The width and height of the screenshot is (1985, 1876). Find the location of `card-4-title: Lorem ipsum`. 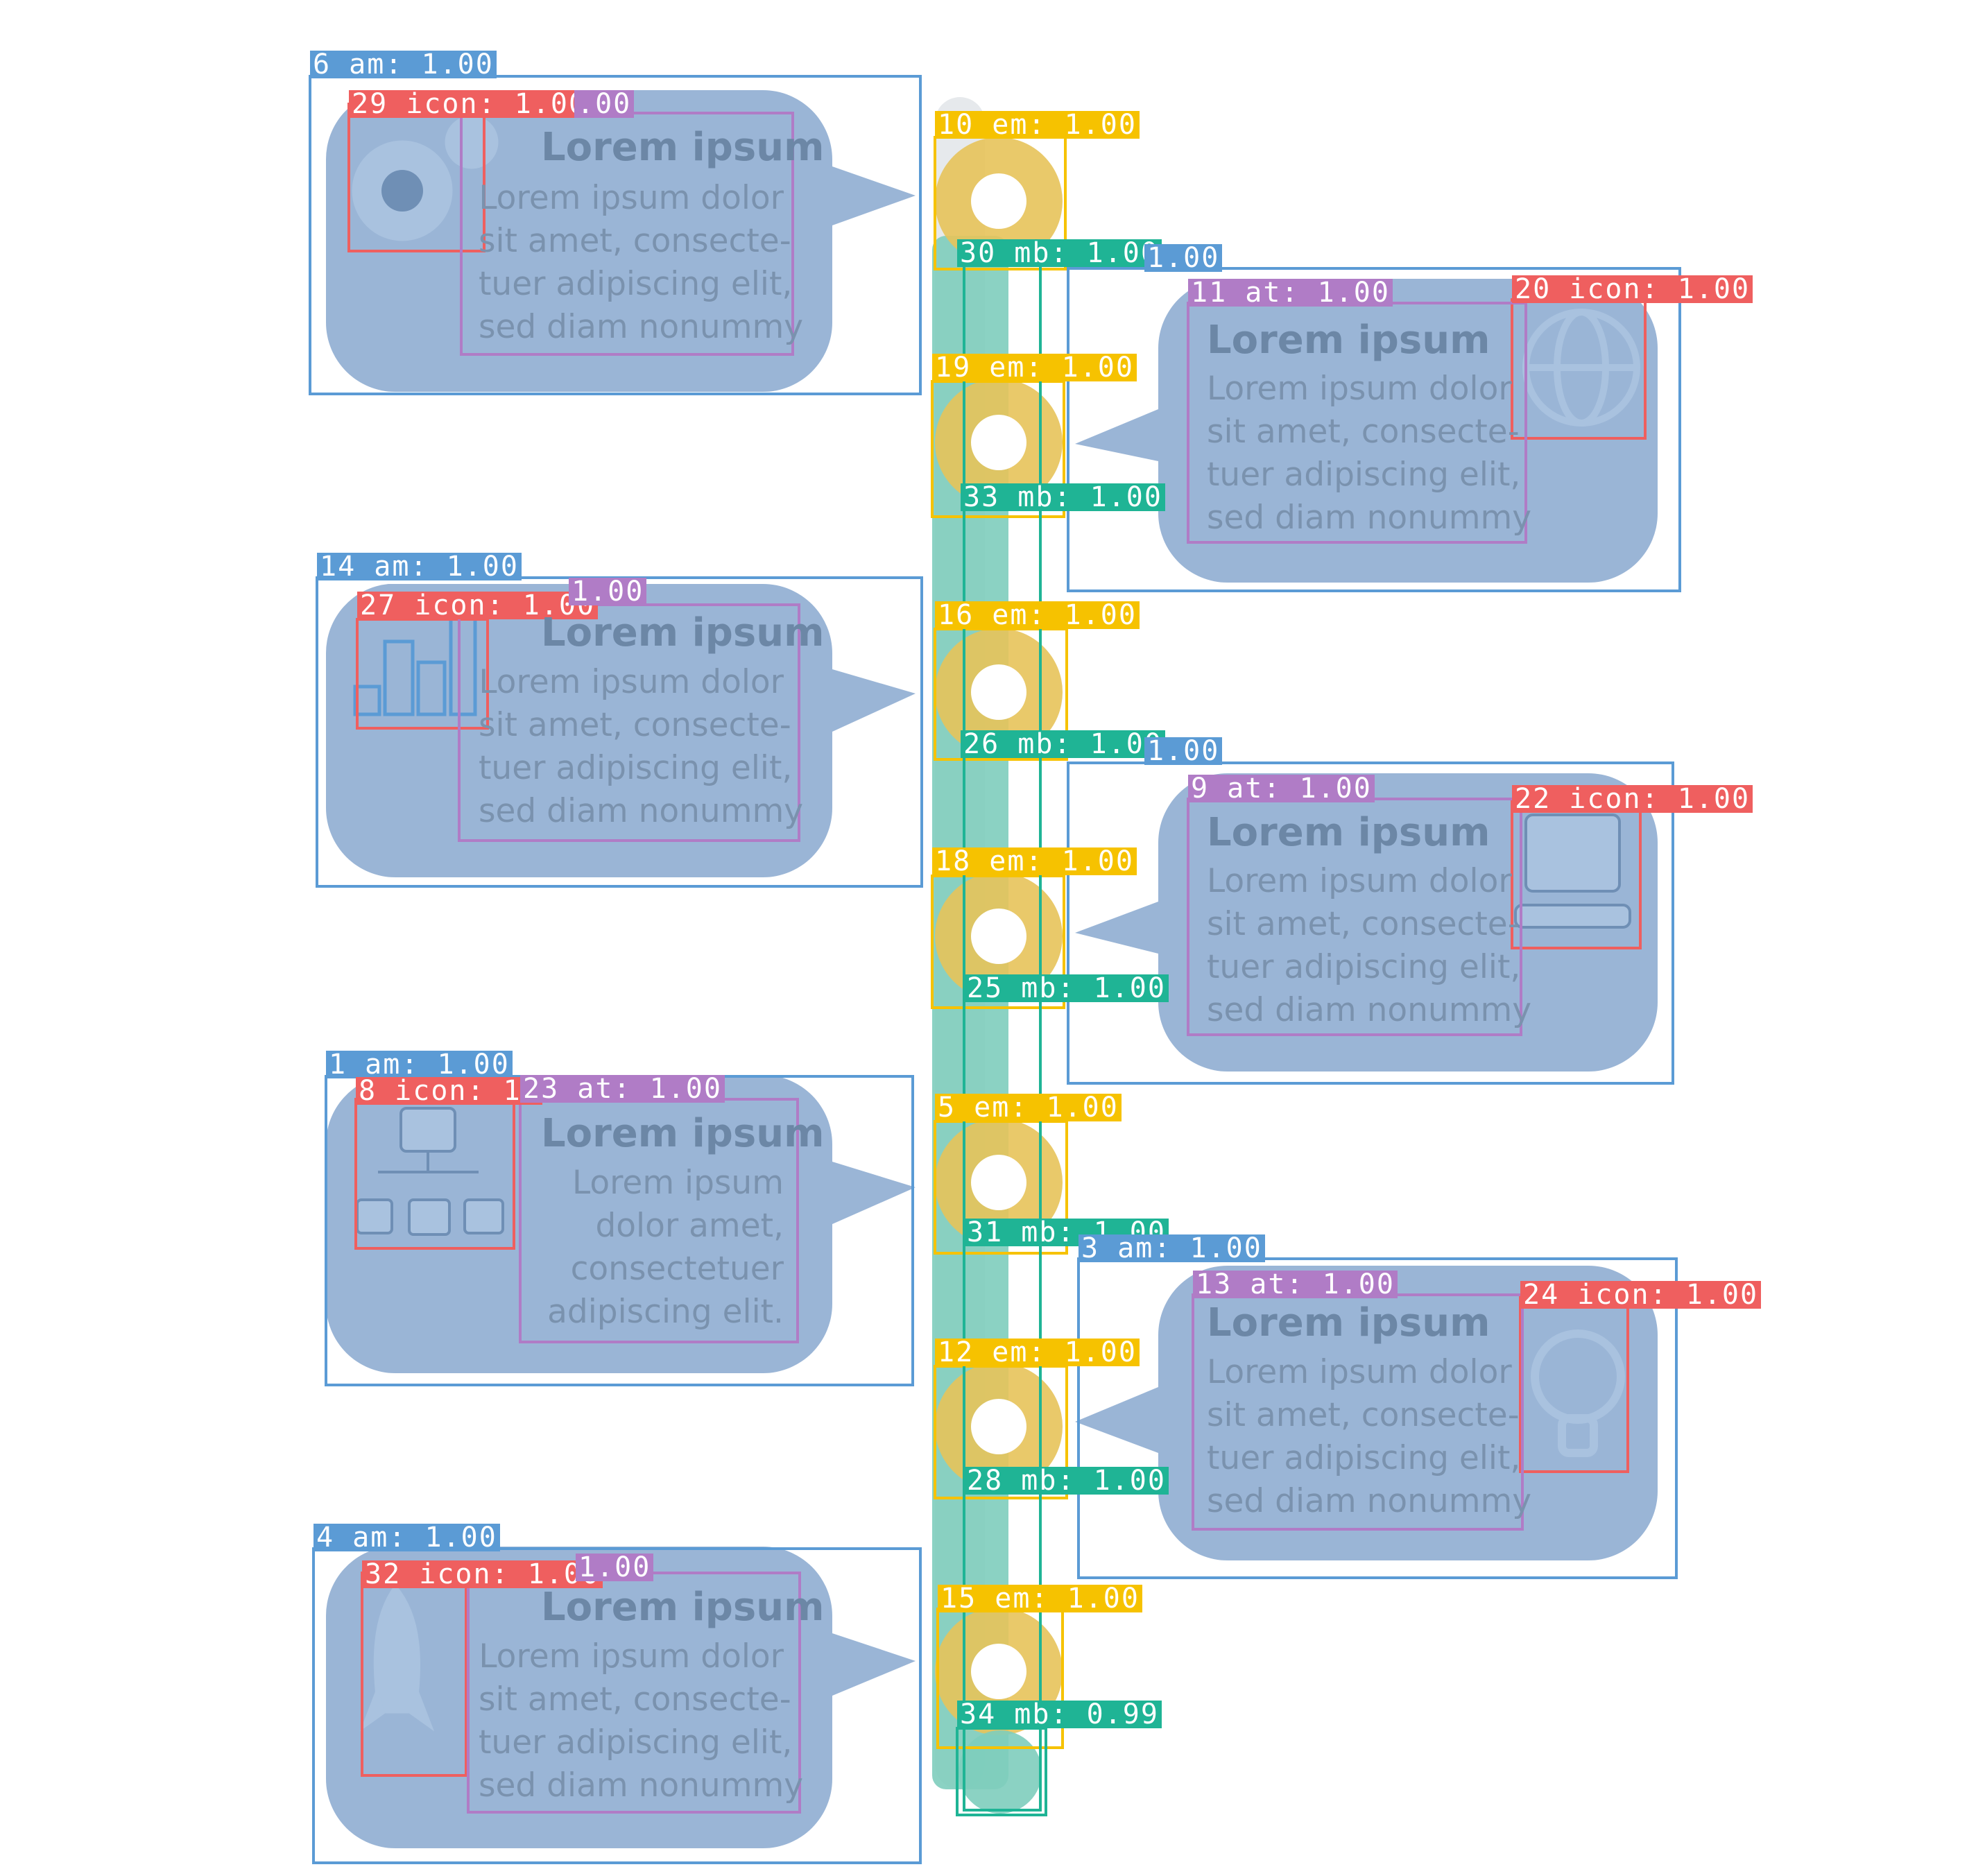

card-4-title: Lorem ipsum is located at coordinates (1348, 832).